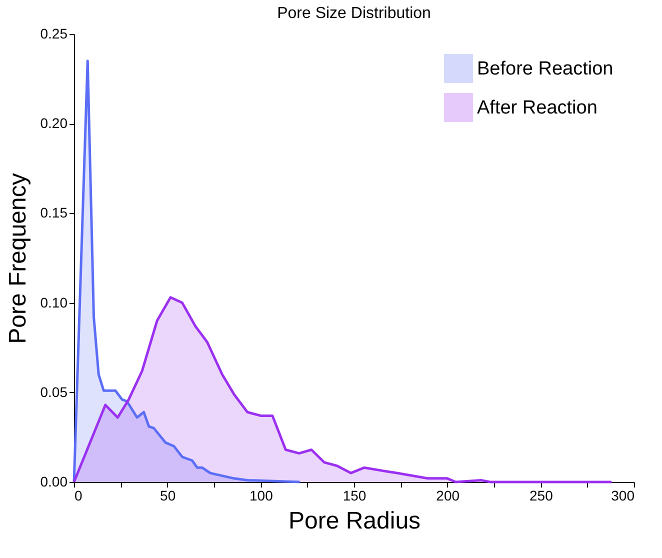 Image resolution: width=662 pixels, height=558 pixels. Describe the element at coordinates (537, 108) in the screenshot. I see `legend-label: After Reaction` at that location.